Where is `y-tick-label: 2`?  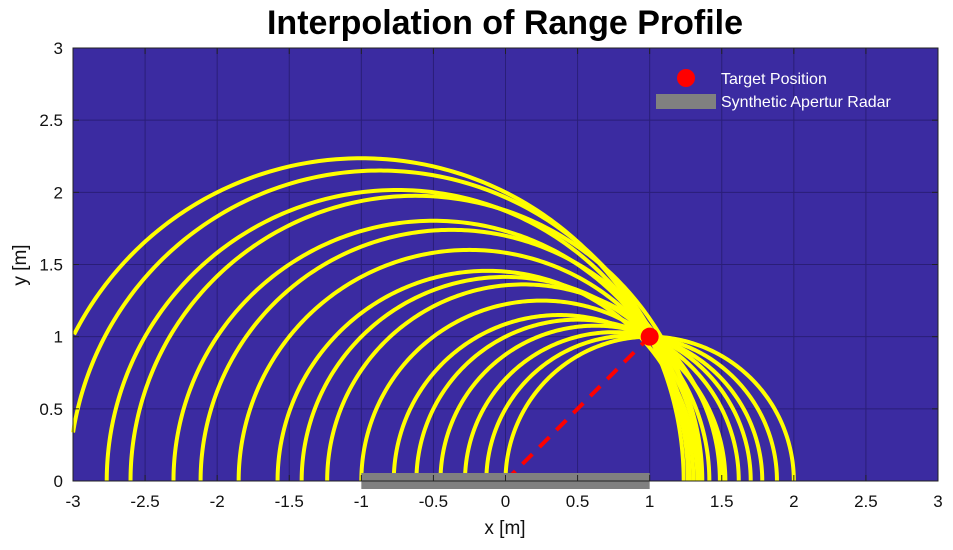
y-tick-label: 2 is located at coordinates (58, 192).